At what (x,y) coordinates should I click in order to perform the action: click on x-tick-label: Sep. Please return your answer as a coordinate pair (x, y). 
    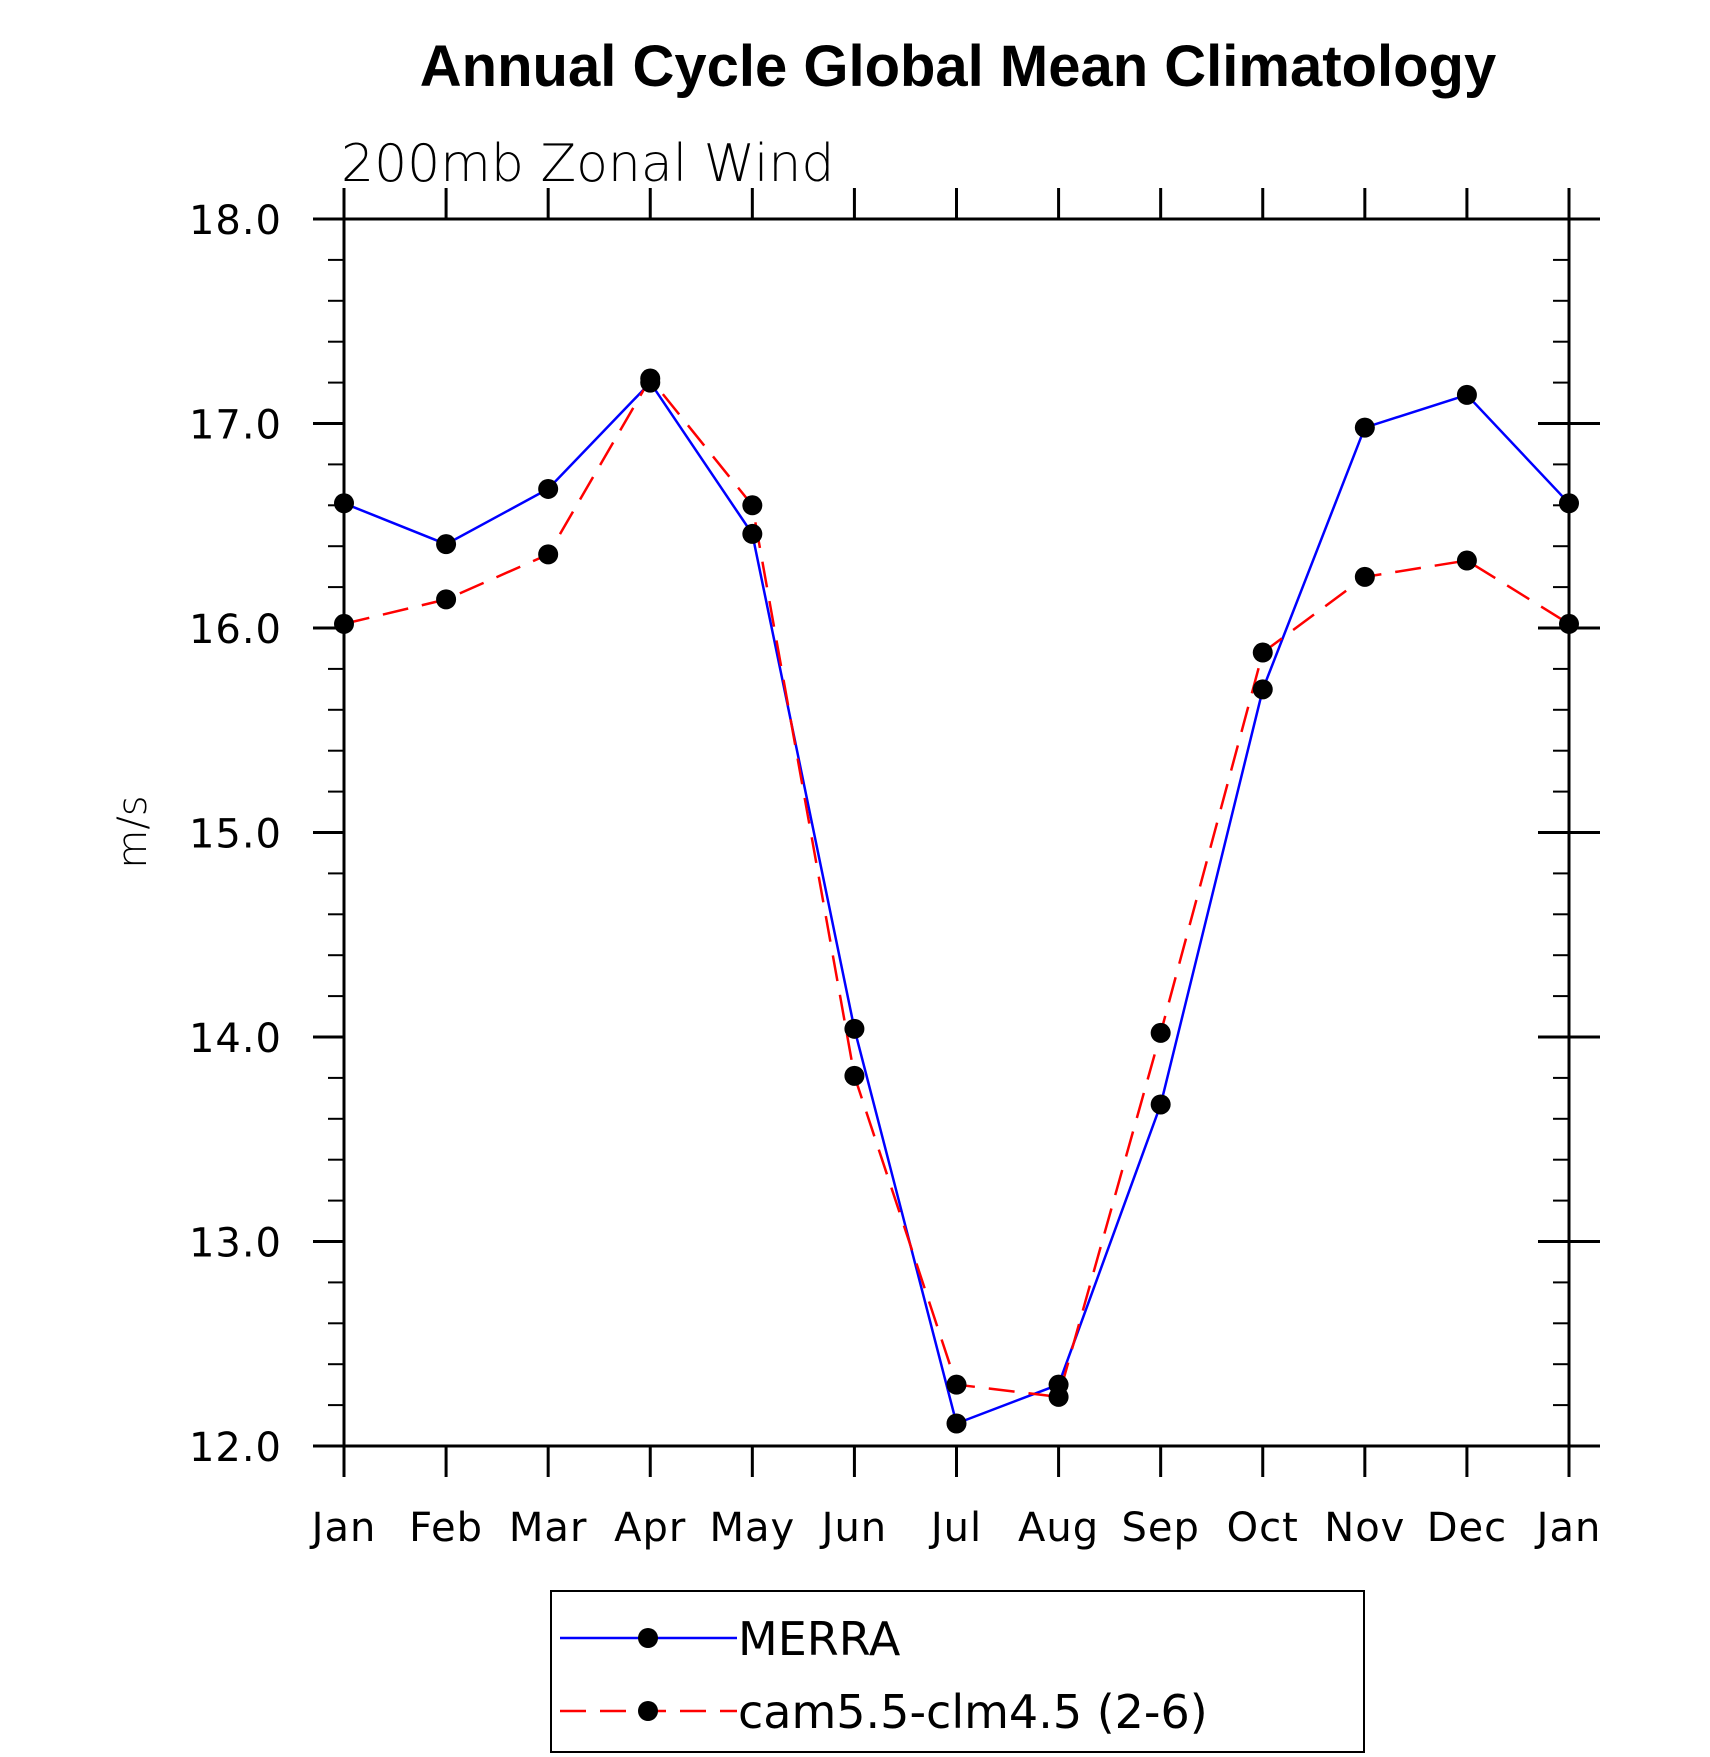
    Looking at the image, I should click on (1160, 1528).